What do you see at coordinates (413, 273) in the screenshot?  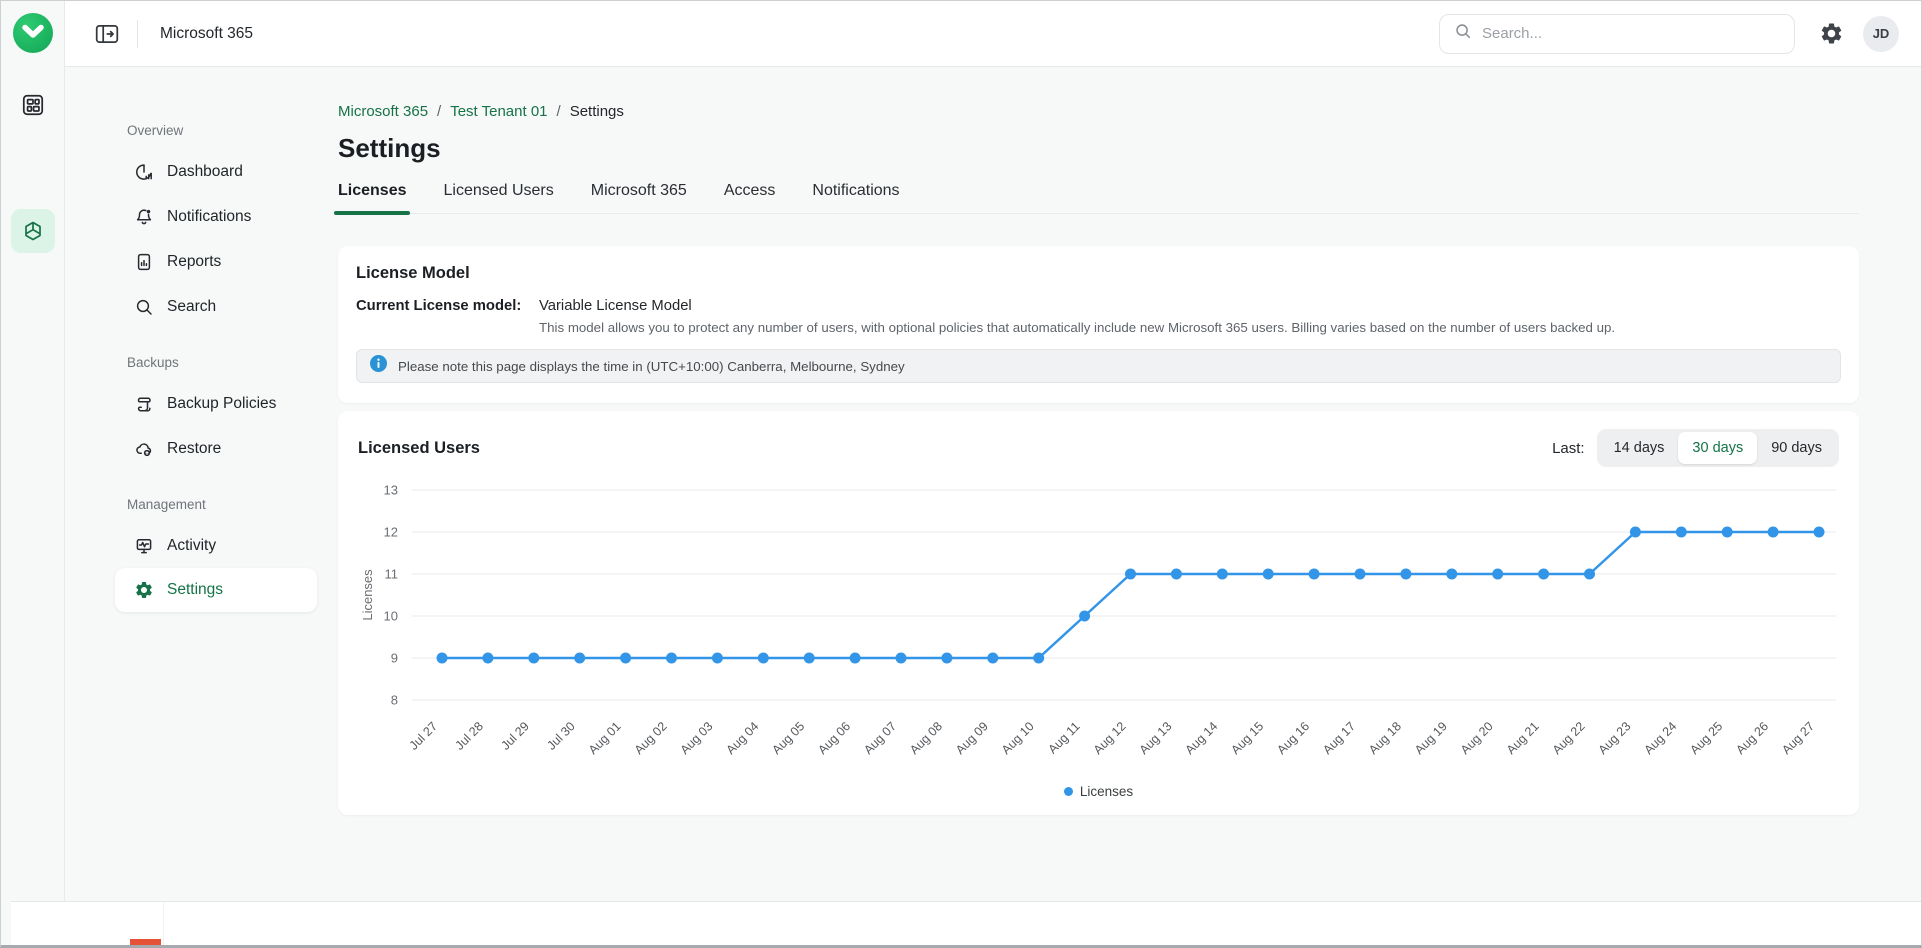 I see `license-model-title: License Model` at bounding box center [413, 273].